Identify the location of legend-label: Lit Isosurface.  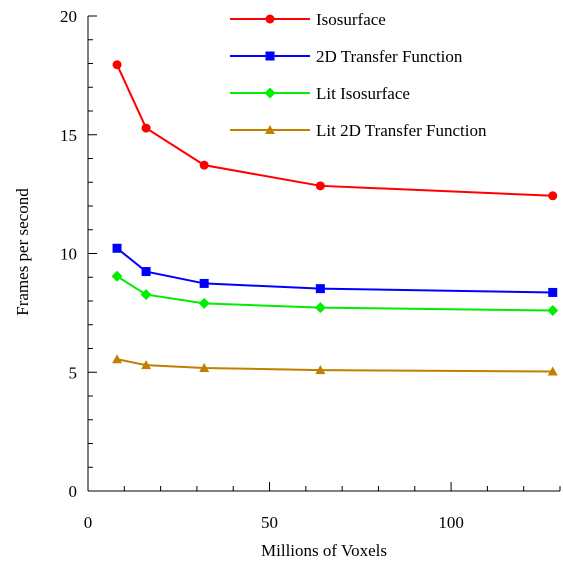
(363, 93).